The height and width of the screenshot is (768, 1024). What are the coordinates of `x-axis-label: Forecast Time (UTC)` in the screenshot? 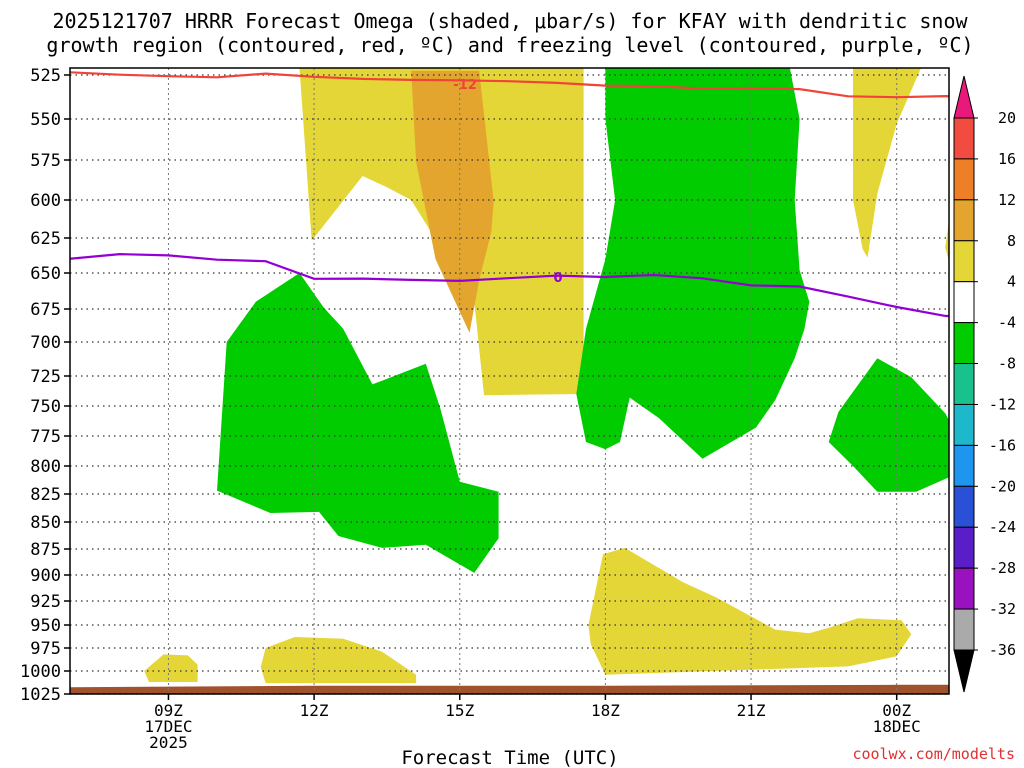 It's located at (509, 757).